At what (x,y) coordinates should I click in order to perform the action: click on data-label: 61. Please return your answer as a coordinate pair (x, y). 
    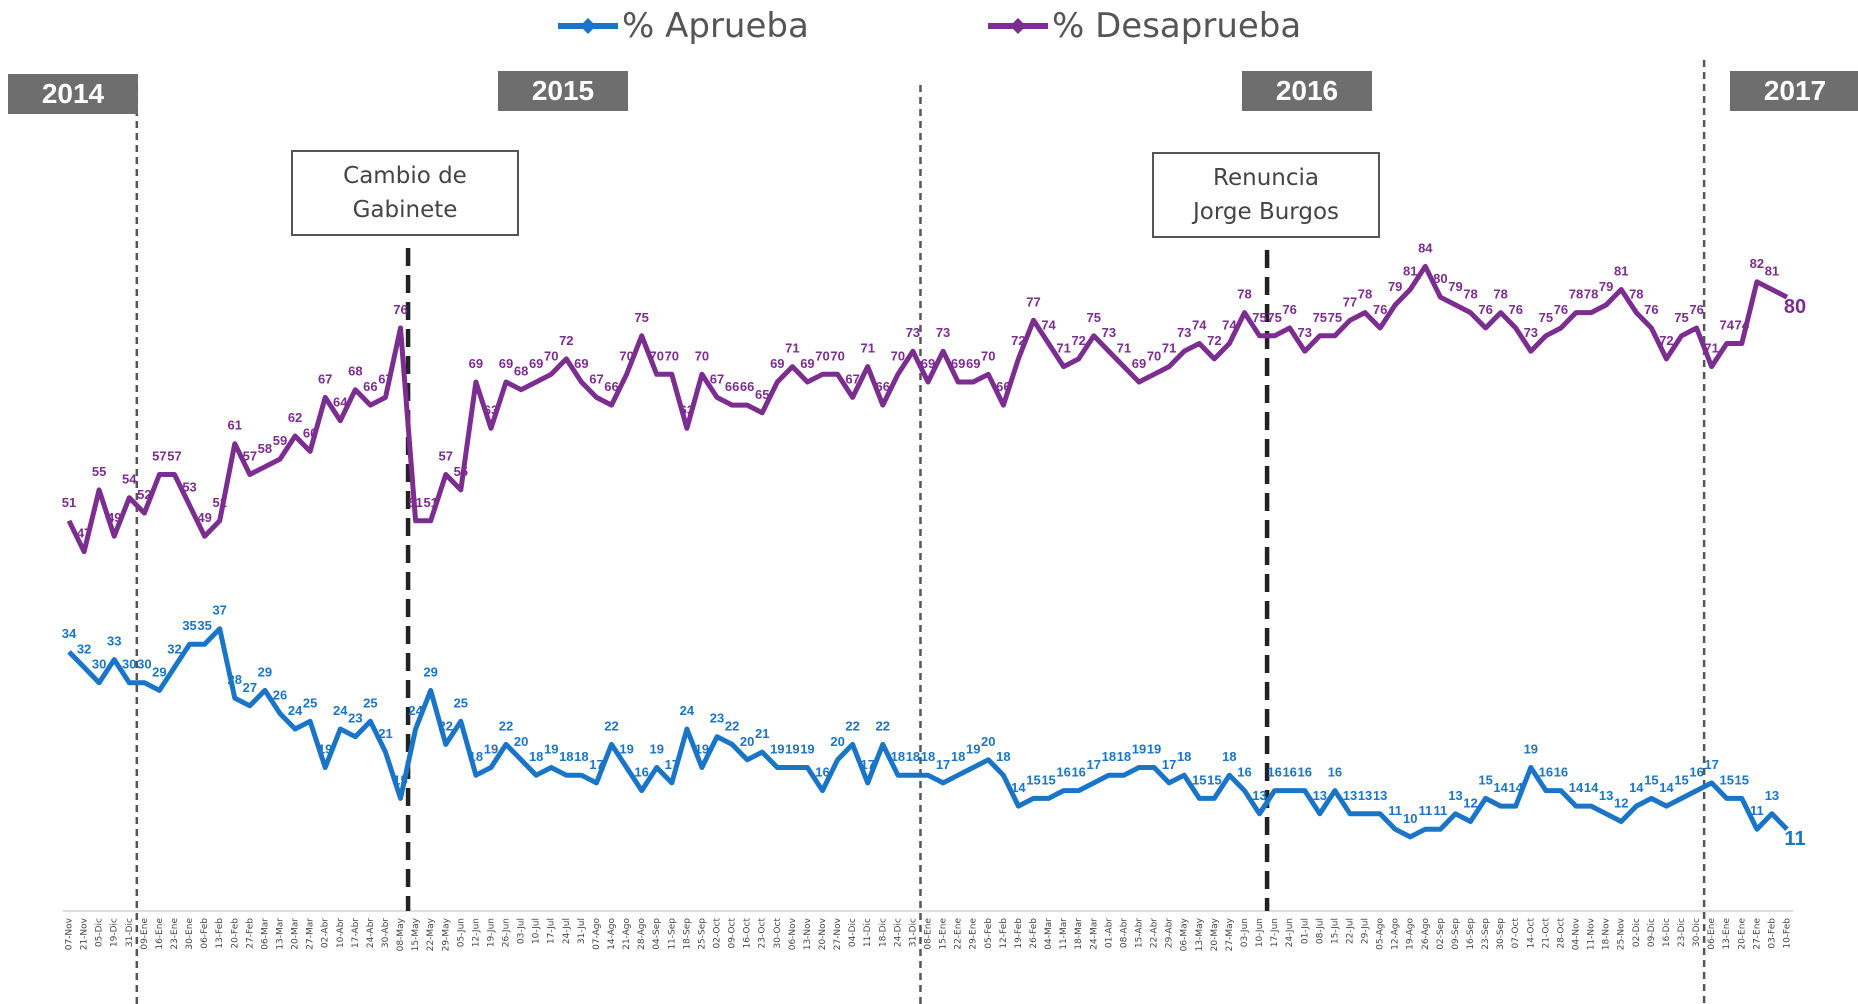
    Looking at the image, I should click on (235, 425).